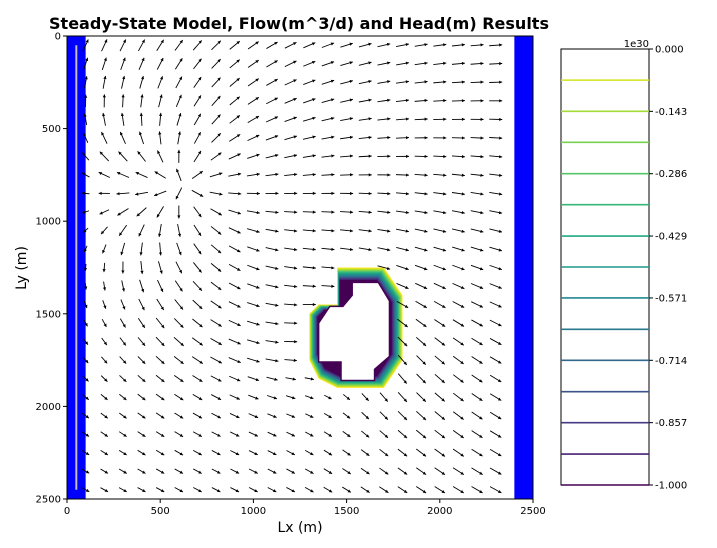 The width and height of the screenshot is (717, 548). Describe the element at coordinates (51, 129) in the screenshot. I see `y-tick-label: 500` at that location.